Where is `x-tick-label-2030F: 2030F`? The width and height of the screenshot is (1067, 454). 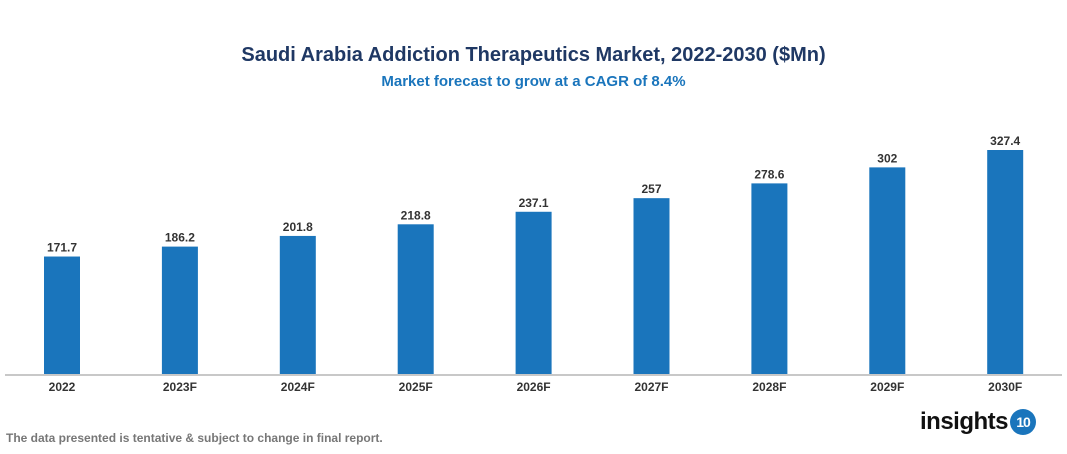
x-tick-label-2030F: 2030F is located at coordinates (1005, 387).